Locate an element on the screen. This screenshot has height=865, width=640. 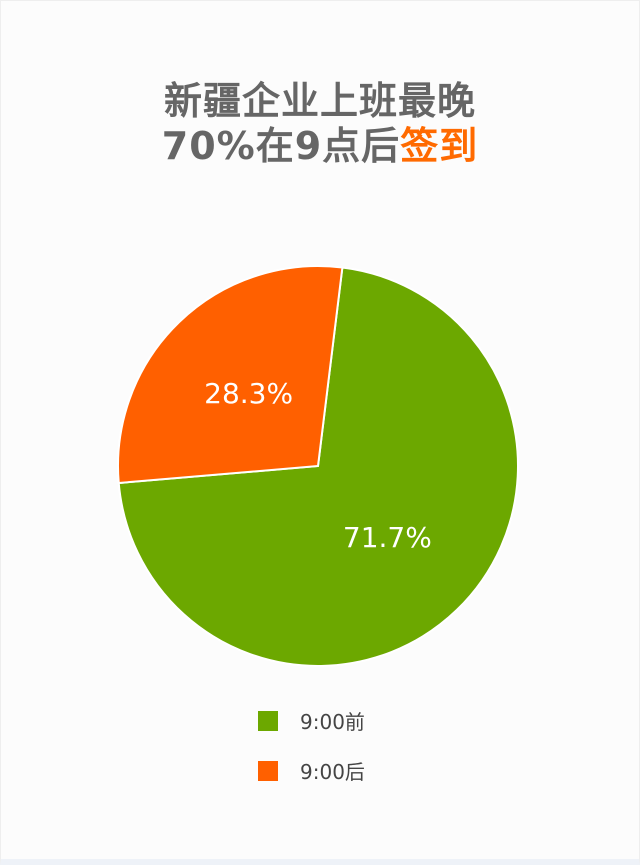
legend-swatch-before is located at coordinates (268, 720).